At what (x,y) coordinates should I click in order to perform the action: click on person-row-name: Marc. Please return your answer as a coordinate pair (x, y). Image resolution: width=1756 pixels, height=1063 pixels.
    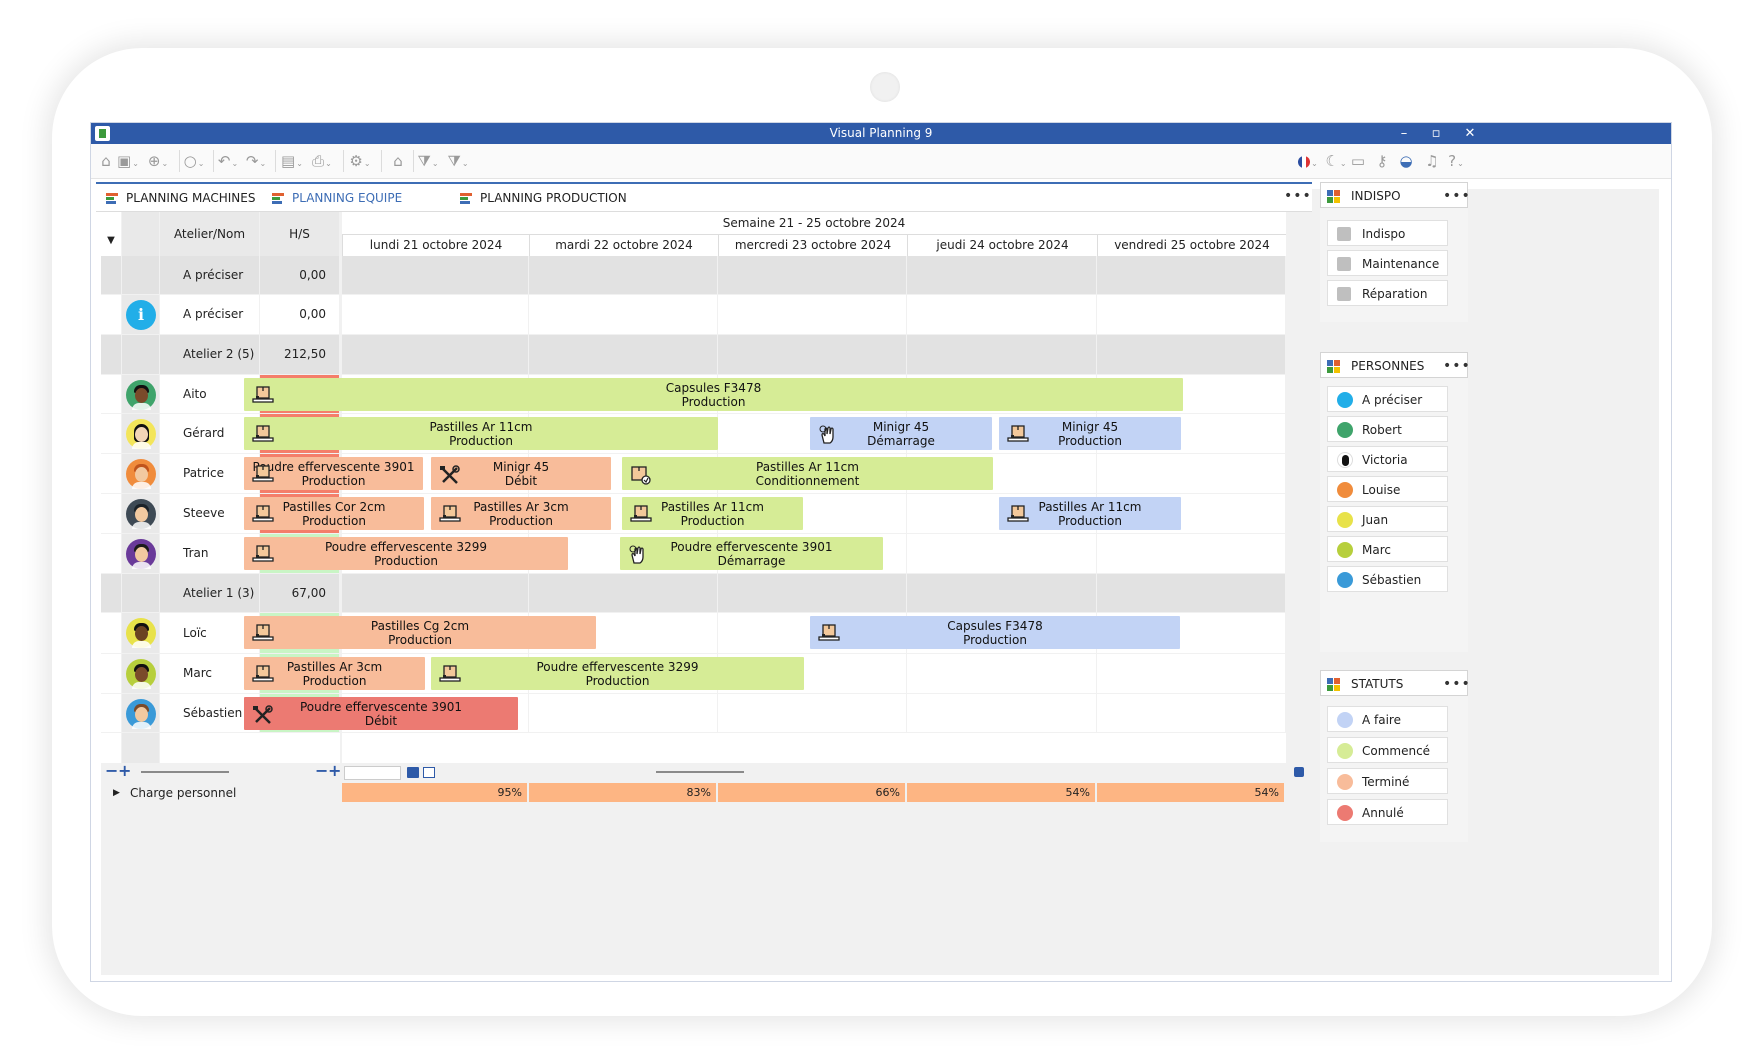
    Looking at the image, I should click on (209, 673).